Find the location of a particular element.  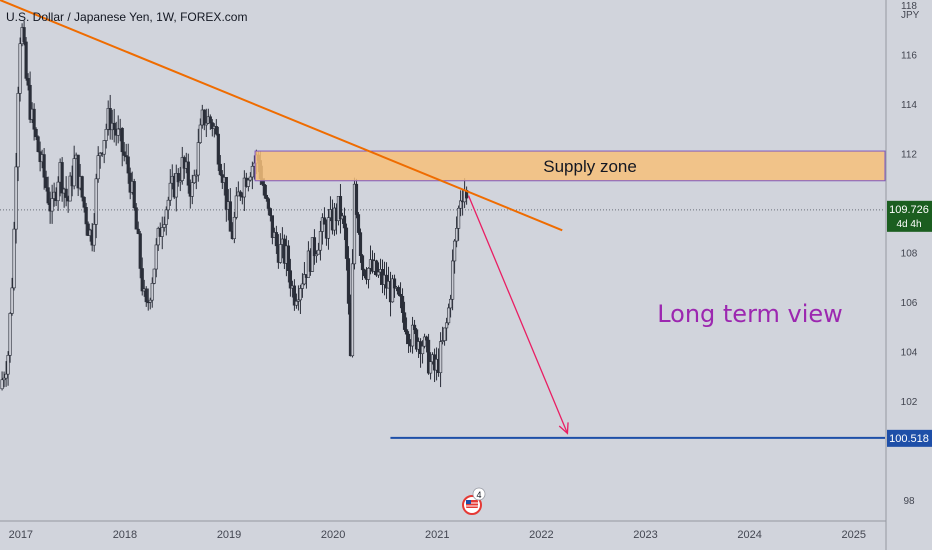

supply-zone-rect is located at coordinates (570, 166).